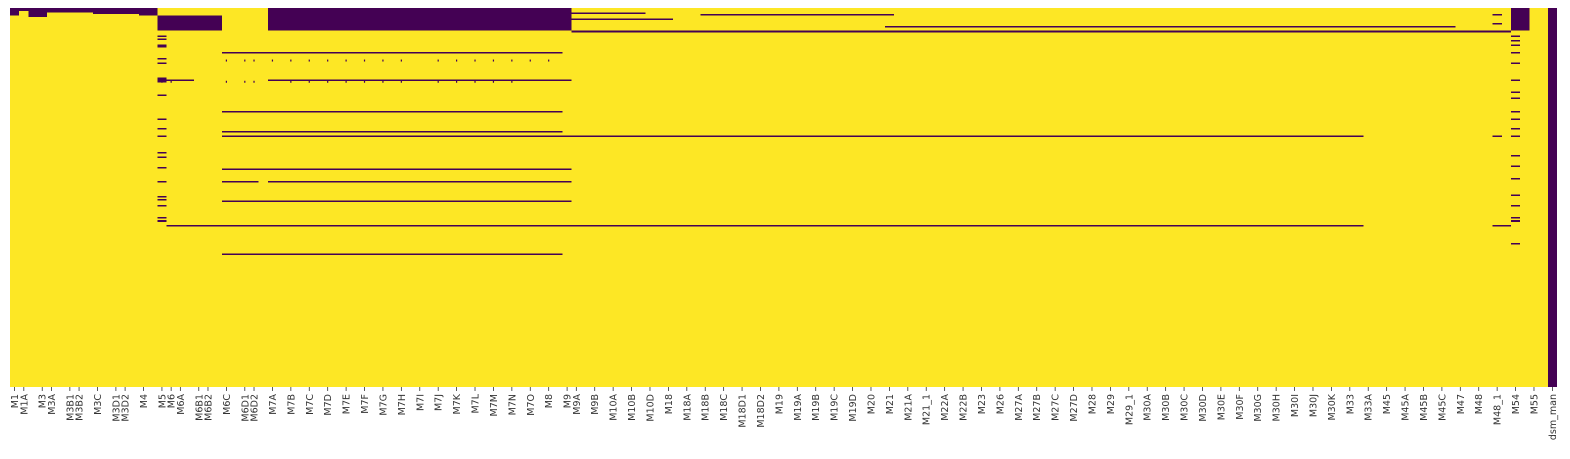 The width and height of the screenshot is (1570, 459). What do you see at coordinates (273, 404) in the screenshot?
I see `x-tick-label: M7A` at bounding box center [273, 404].